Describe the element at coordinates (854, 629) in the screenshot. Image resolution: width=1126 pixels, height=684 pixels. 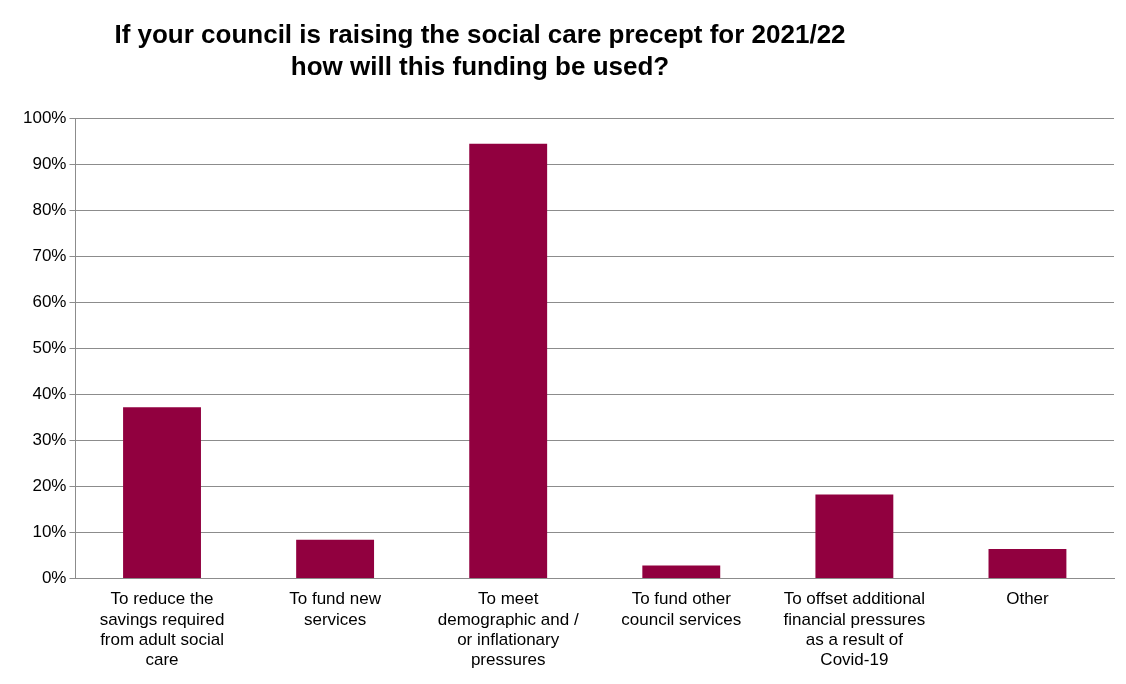
I see `x-tick-label: To offset additional financial pressures as a result of Covid-19` at that location.